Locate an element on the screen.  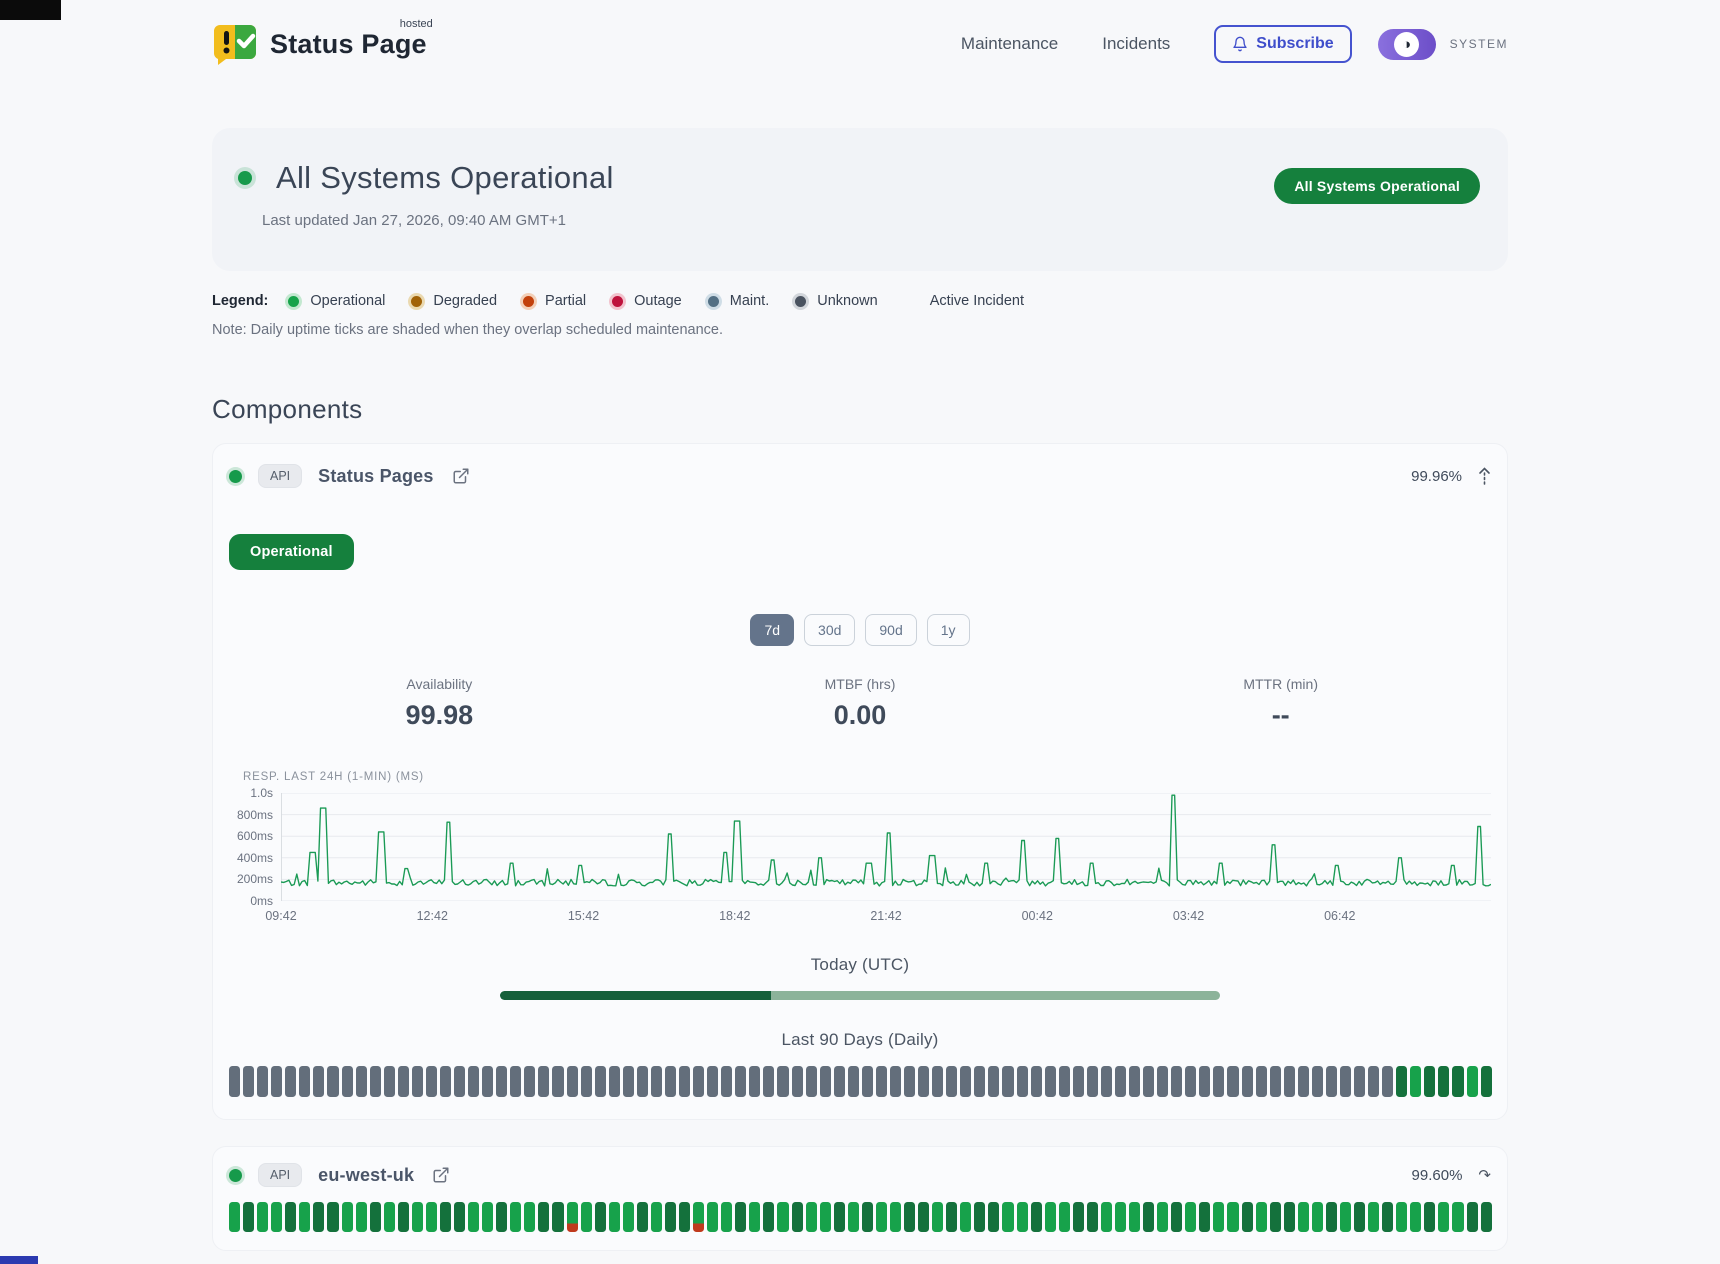
expand-arrow-icon: ↷ is located at coordinates (1484, 1175).